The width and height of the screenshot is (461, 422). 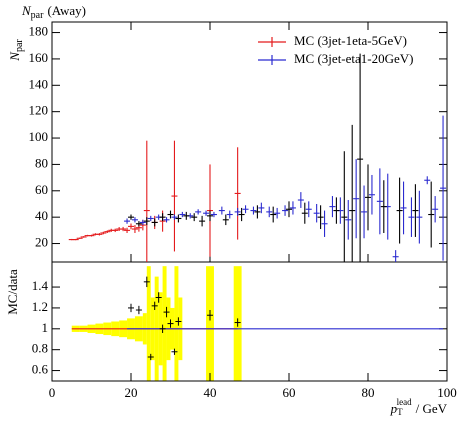 I want to click on x-label-sup: lead, so click(x=404, y=402).